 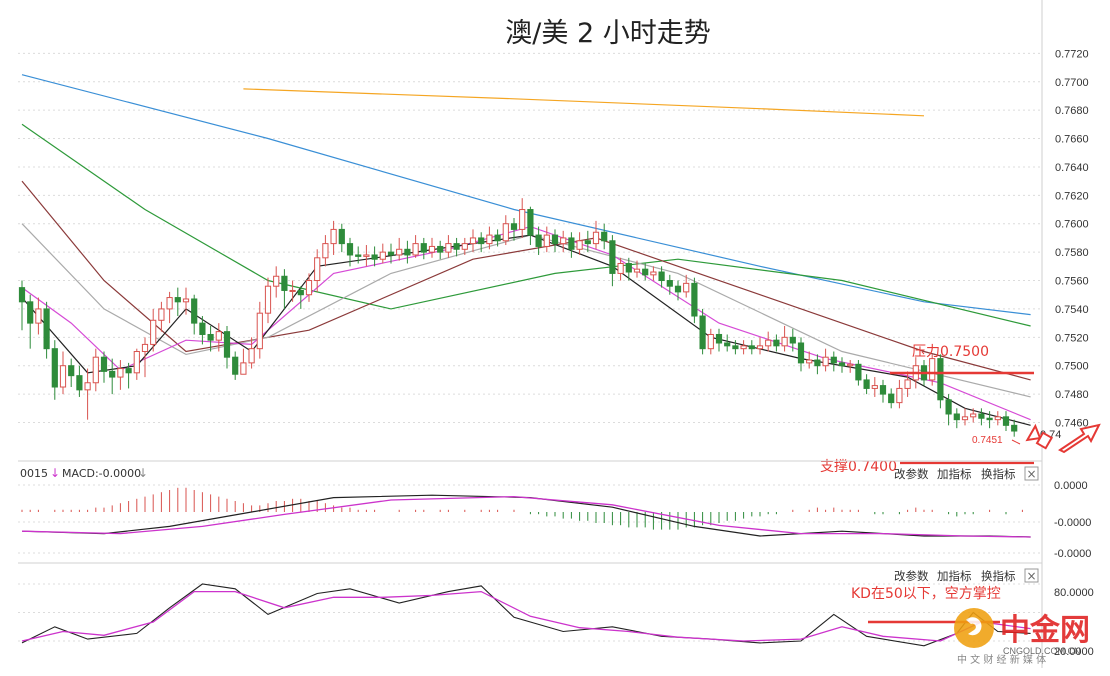 I want to click on price-tick-label: 0.7520, so click(x=1072, y=338).